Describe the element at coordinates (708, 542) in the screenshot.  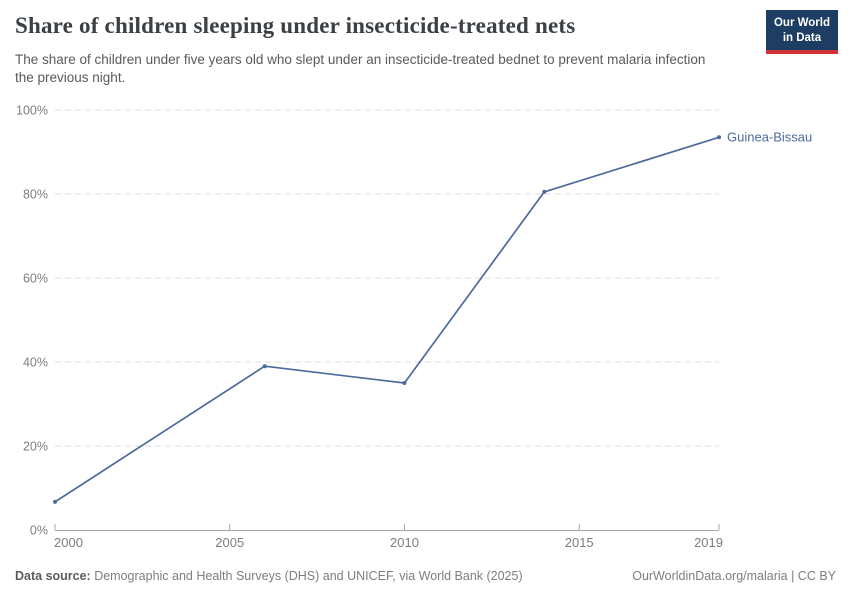
I see `x-axis-tick-label: 2019` at that location.